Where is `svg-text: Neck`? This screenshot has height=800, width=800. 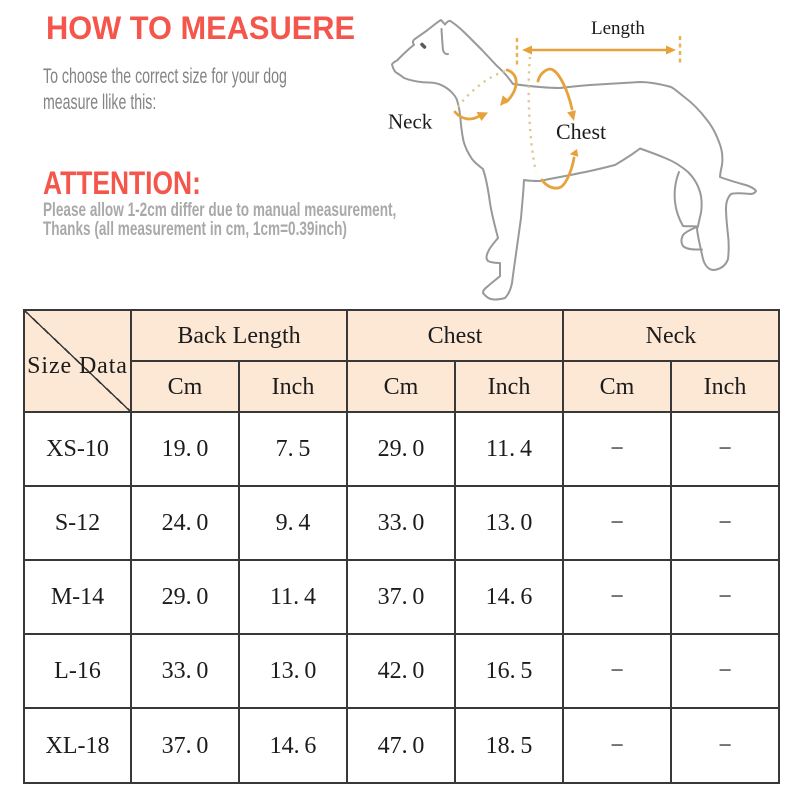 svg-text: Neck is located at coordinates (410, 122).